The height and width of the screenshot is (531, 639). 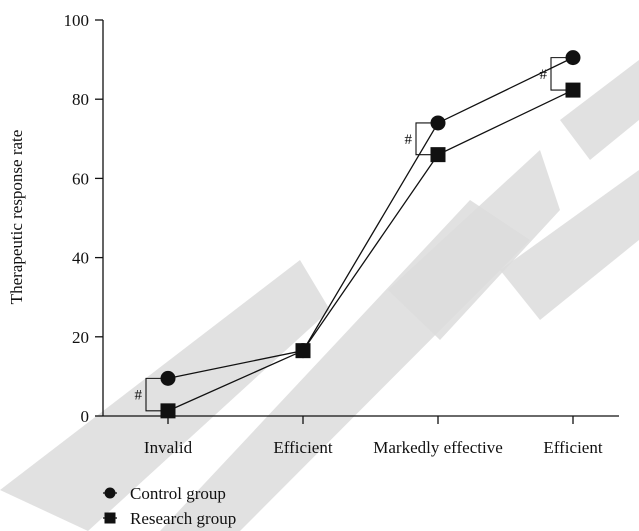 I want to click on legend-label: Control group, so click(x=178, y=493).